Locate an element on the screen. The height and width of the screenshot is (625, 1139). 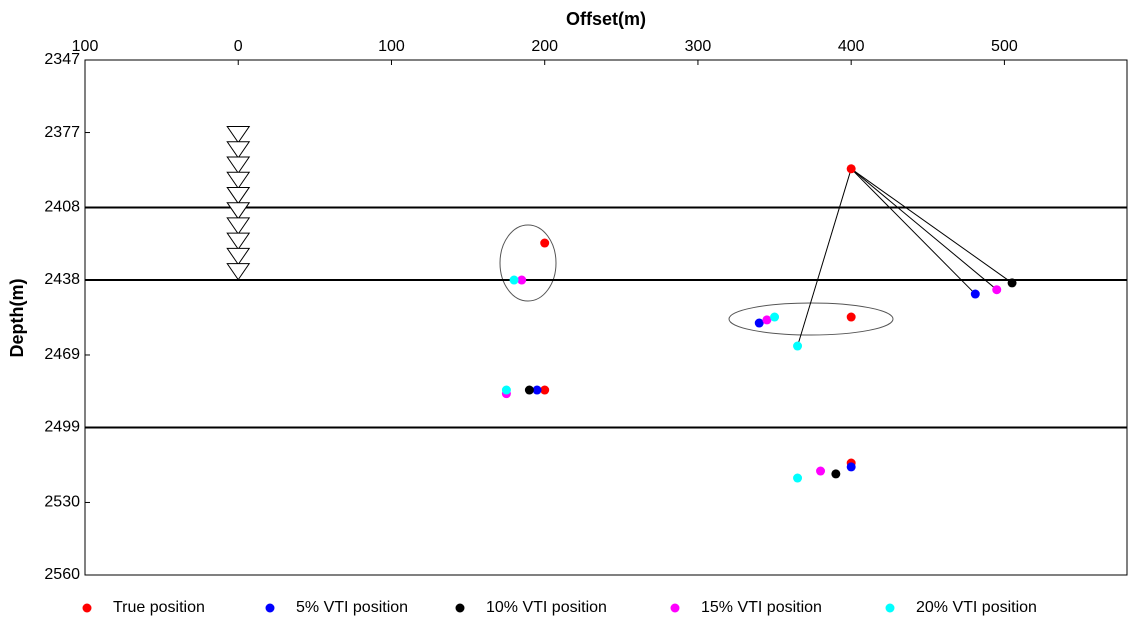
y-tick-label: 2560 is located at coordinates (62, 574).